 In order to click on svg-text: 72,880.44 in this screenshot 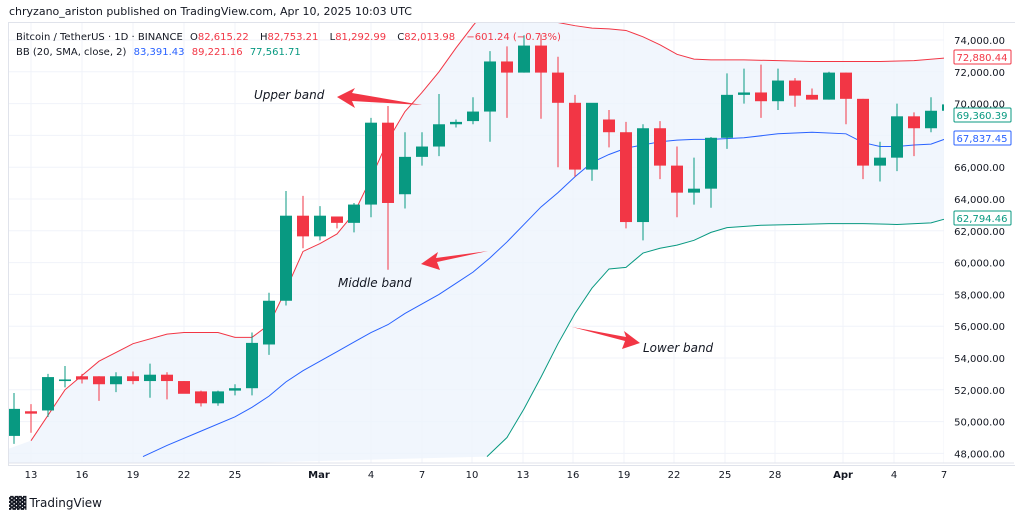, I will do `click(982, 58)`.